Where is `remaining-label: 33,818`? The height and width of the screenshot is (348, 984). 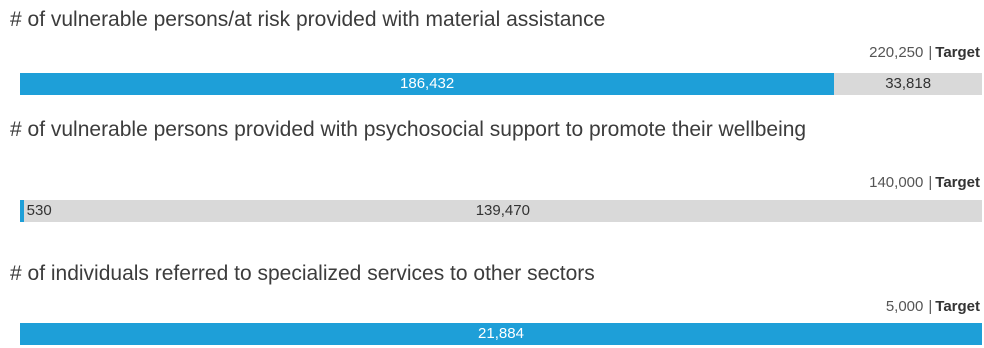
remaining-label: 33,818 is located at coordinates (908, 83).